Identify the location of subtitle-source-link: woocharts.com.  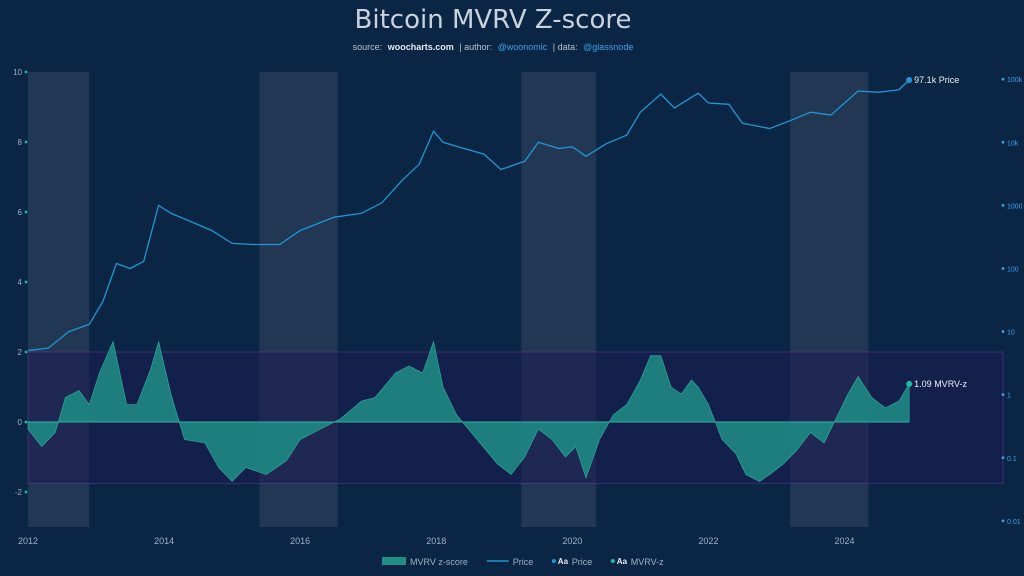
(420, 47).